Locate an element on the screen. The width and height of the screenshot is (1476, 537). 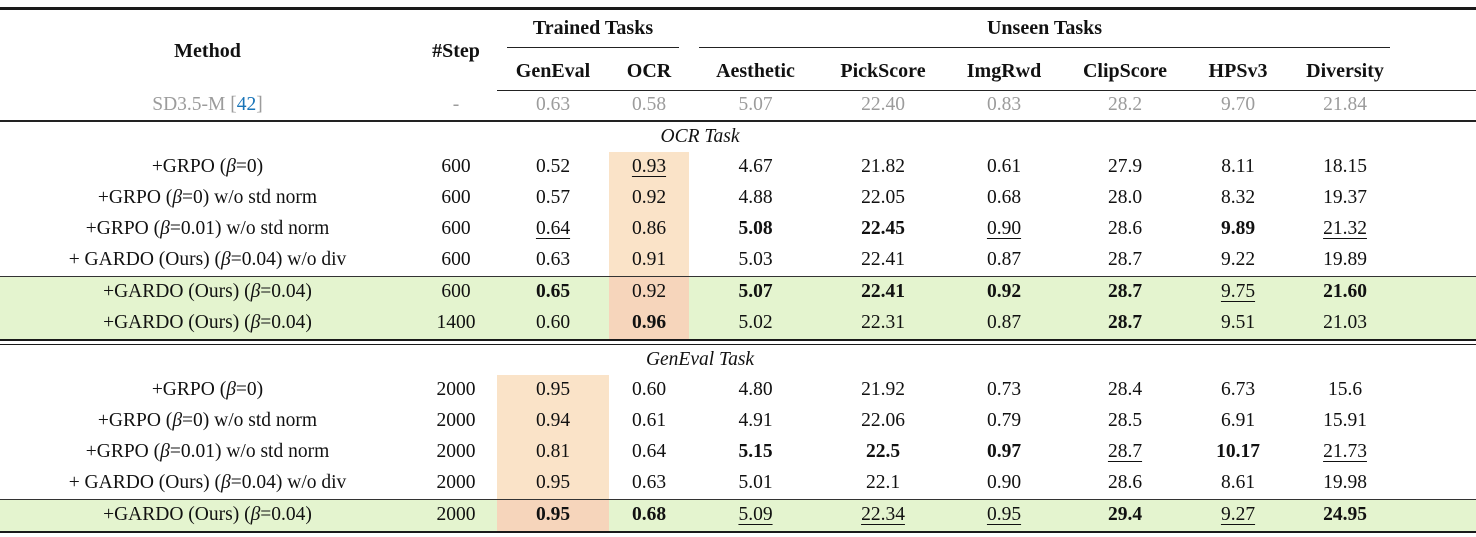
value-cell: 28.5 is located at coordinates (1125, 421).